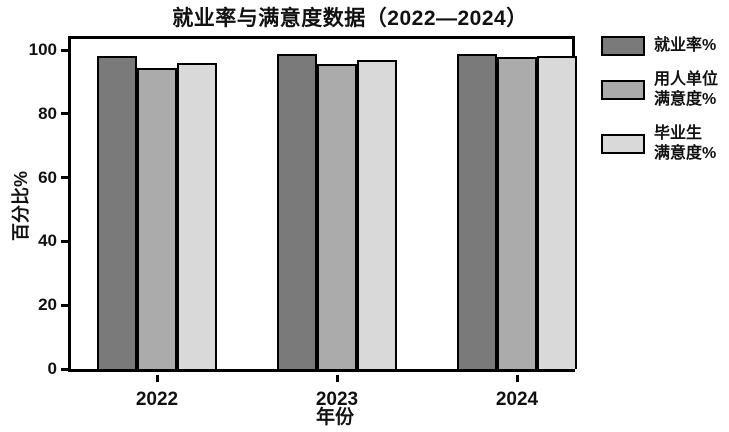 The image size is (729, 432). What do you see at coordinates (157, 399) in the screenshot?
I see `x-tick-label: 2022` at bounding box center [157, 399].